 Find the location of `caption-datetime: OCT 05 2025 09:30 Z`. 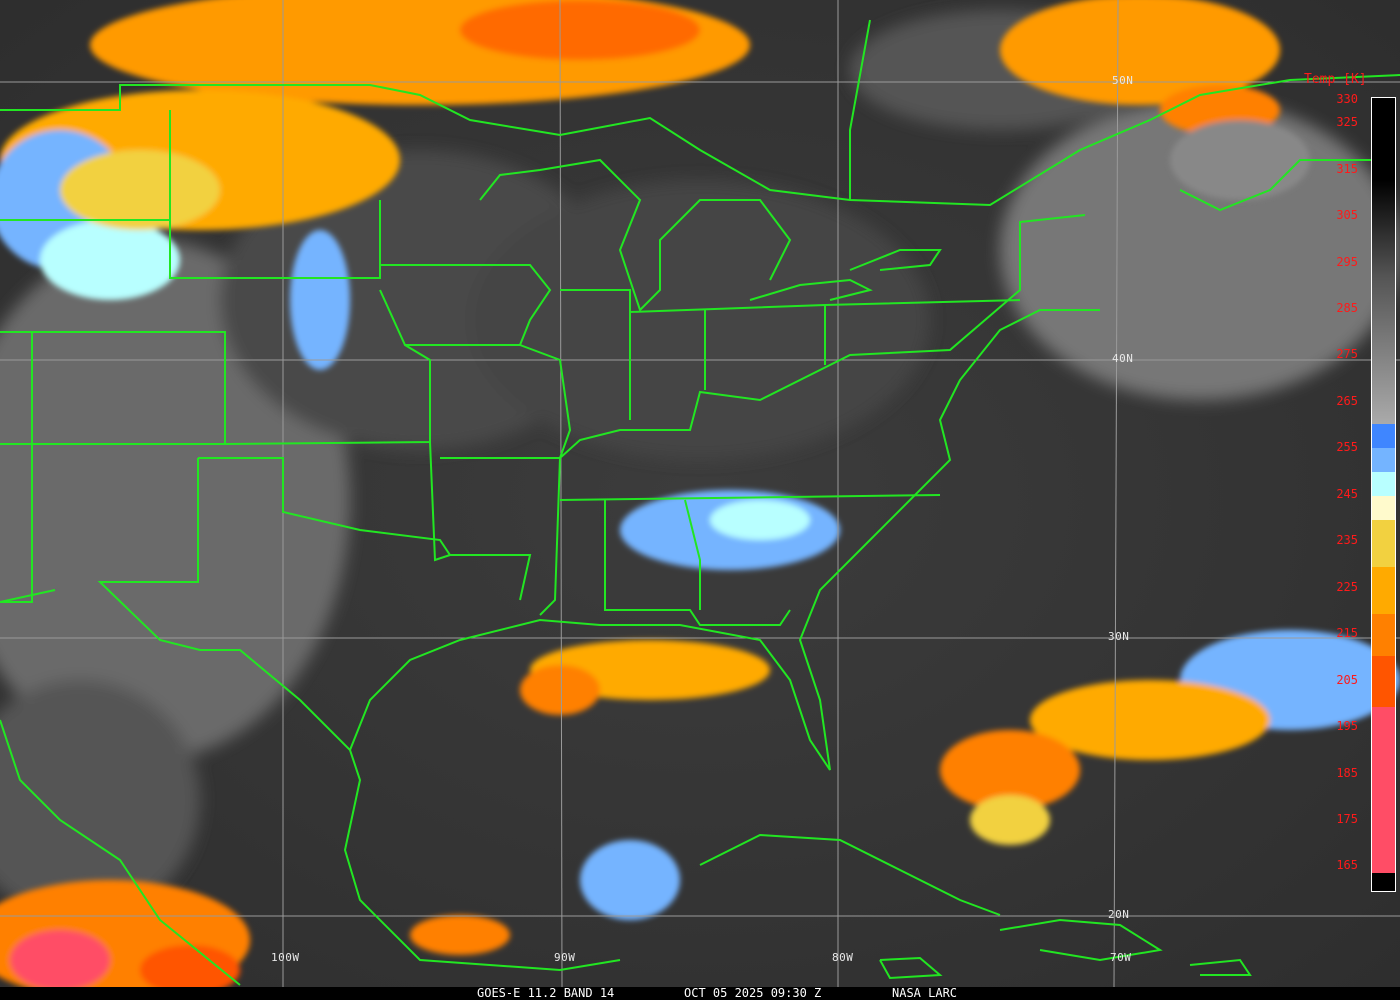

caption-datetime: OCT 05 2025 09:30 Z is located at coordinates (753, 993).